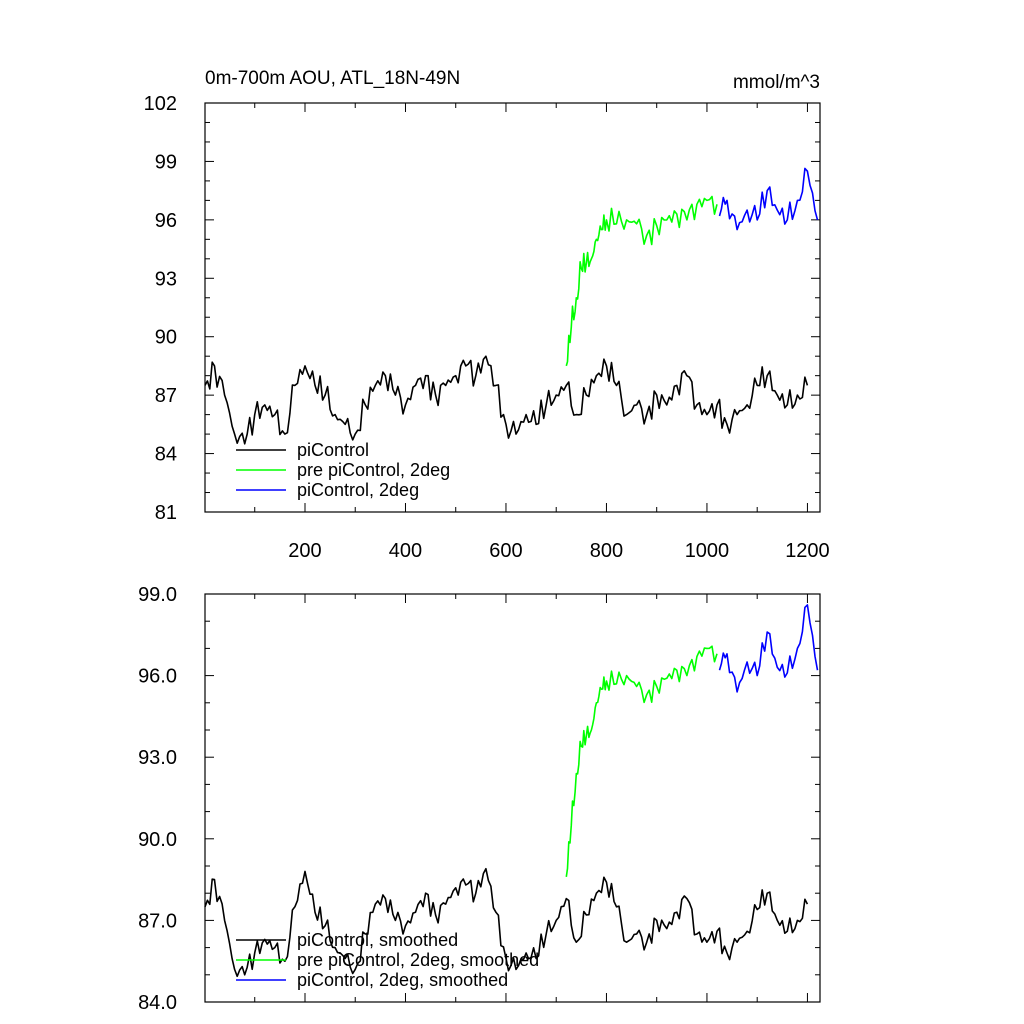 This screenshot has width=1024, height=1024. I want to click on x-tick-label: 800, so click(606, 551).